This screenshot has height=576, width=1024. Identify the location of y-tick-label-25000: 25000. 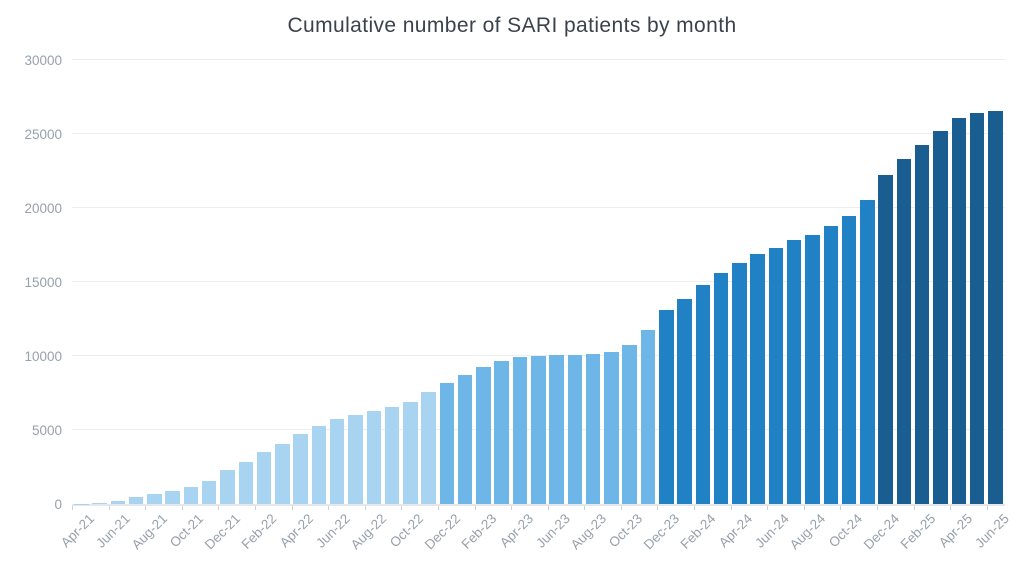
(43, 134).